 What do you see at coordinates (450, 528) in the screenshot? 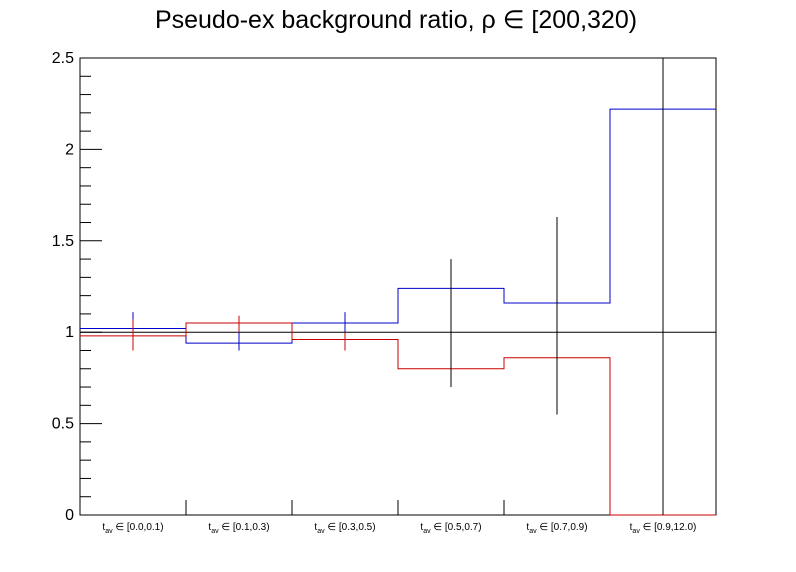
I see `x-category-label: tav ∈ [0.5,0.7)` at bounding box center [450, 528].